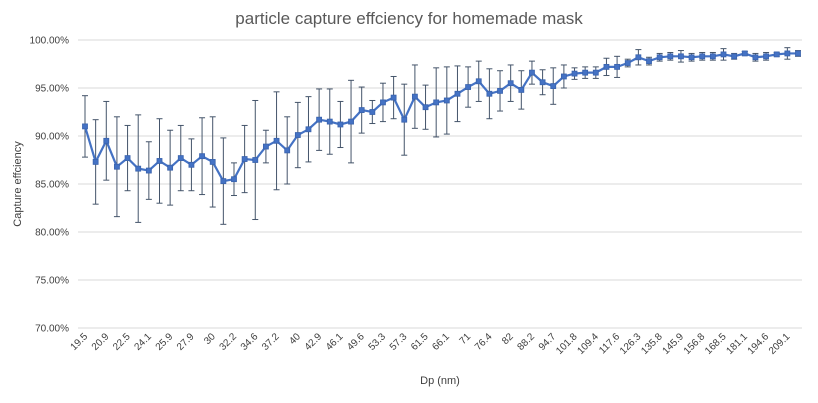  Describe the element at coordinates (52, 137) in the screenshot. I see `y-tick-label: 90.00%` at that location.